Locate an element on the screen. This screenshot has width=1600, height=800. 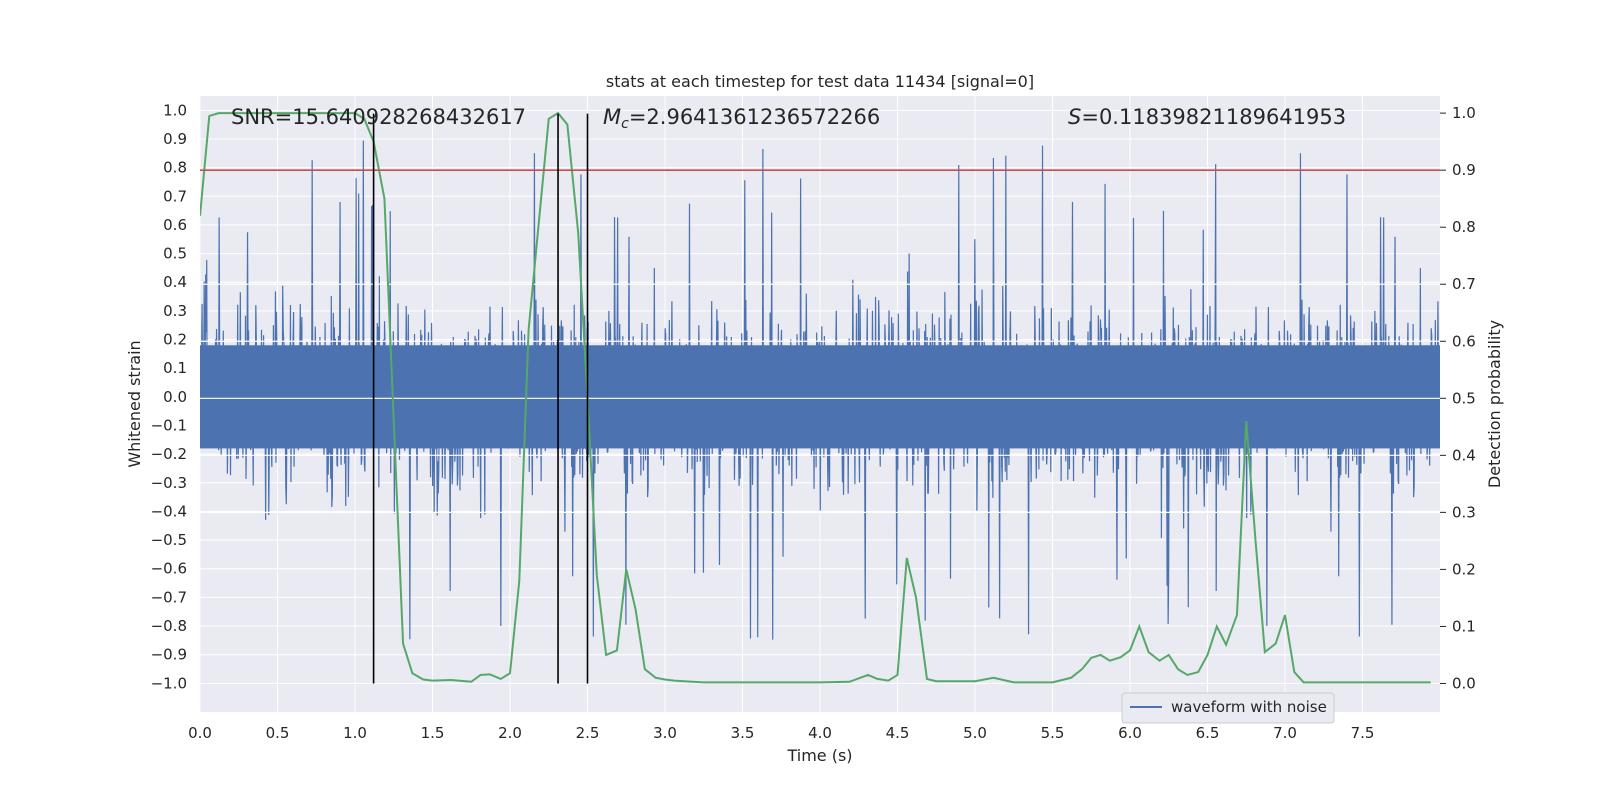
x-tick-label: 0.0 is located at coordinates (200, 733).